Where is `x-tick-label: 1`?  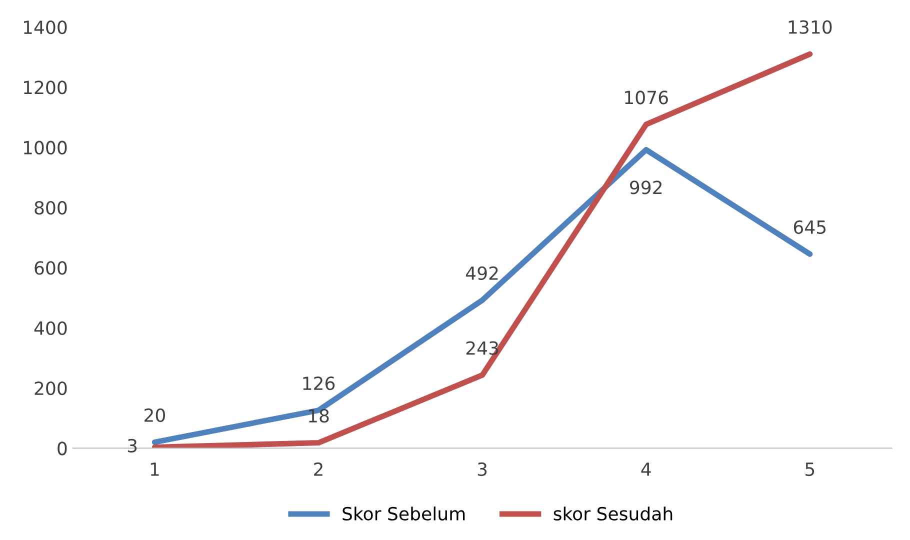
x-tick-label: 1 is located at coordinates (154, 469).